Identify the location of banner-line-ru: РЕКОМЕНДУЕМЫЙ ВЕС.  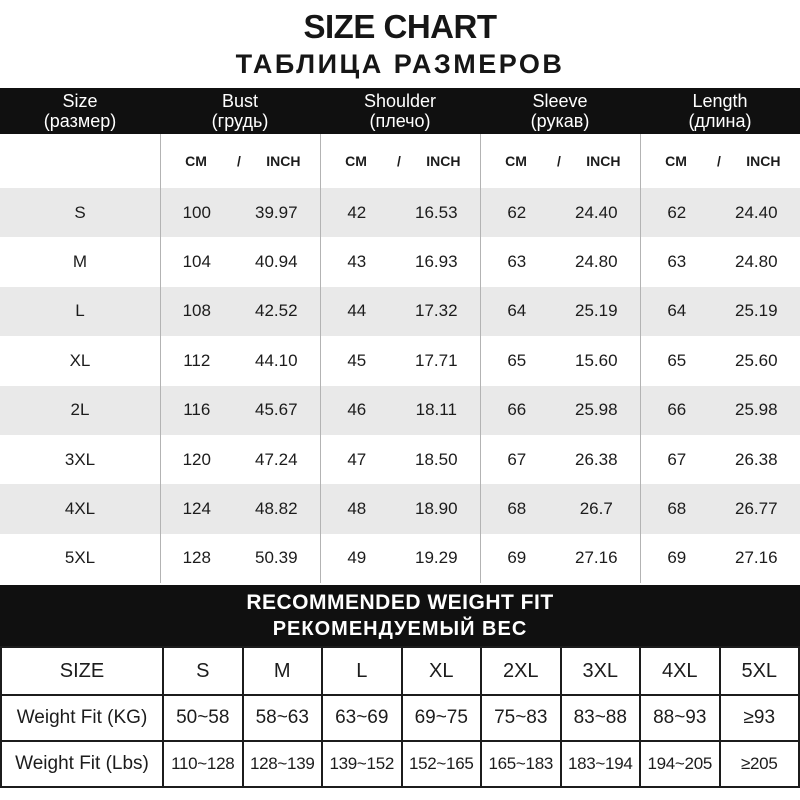
(400, 629).